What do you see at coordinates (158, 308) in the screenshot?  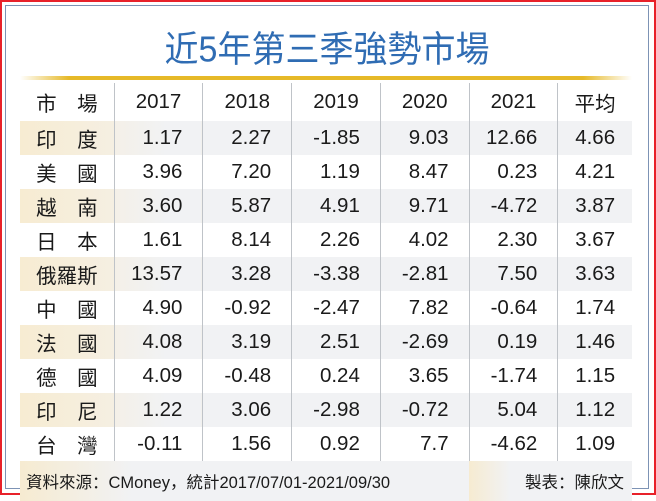 I see `value-2017: 4.90` at bounding box center [158, 308].